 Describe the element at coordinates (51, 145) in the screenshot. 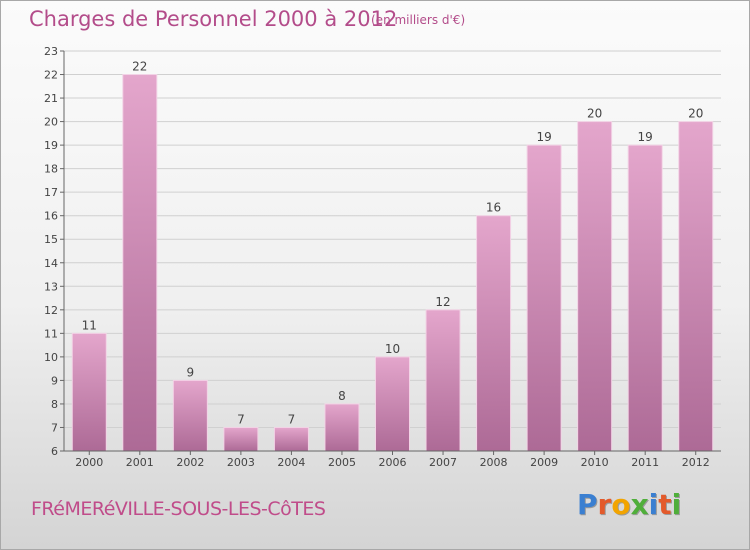

I see `y-tick-label: 19` at that location.